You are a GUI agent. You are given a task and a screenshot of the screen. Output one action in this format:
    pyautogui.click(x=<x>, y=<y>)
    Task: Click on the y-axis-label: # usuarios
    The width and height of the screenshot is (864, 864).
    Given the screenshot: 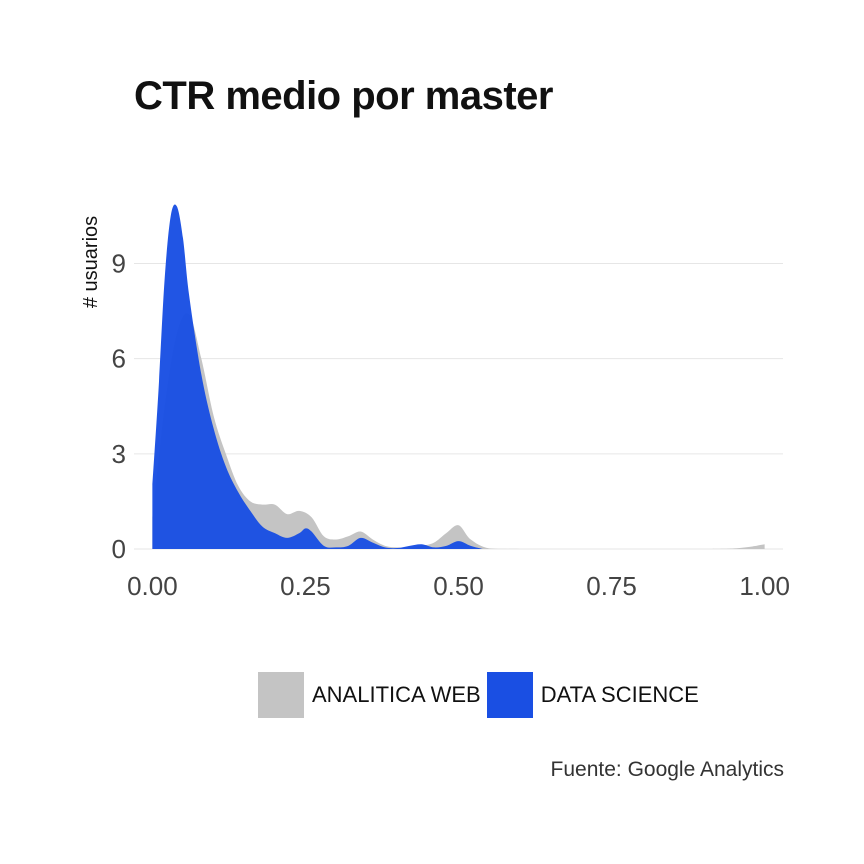 What is the action you would take?
    pyautogui.click(x=91, y=262)
    